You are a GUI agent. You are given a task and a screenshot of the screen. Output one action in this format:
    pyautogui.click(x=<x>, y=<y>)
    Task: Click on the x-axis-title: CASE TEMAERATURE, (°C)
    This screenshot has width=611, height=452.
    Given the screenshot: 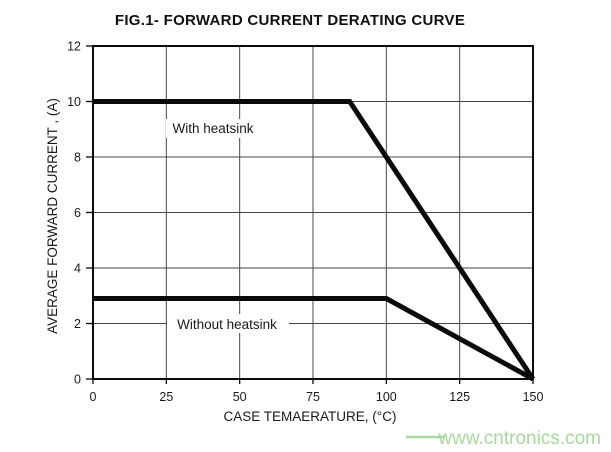 What is the action you would take?
    pyautogui.click(x=310, y=416)
    